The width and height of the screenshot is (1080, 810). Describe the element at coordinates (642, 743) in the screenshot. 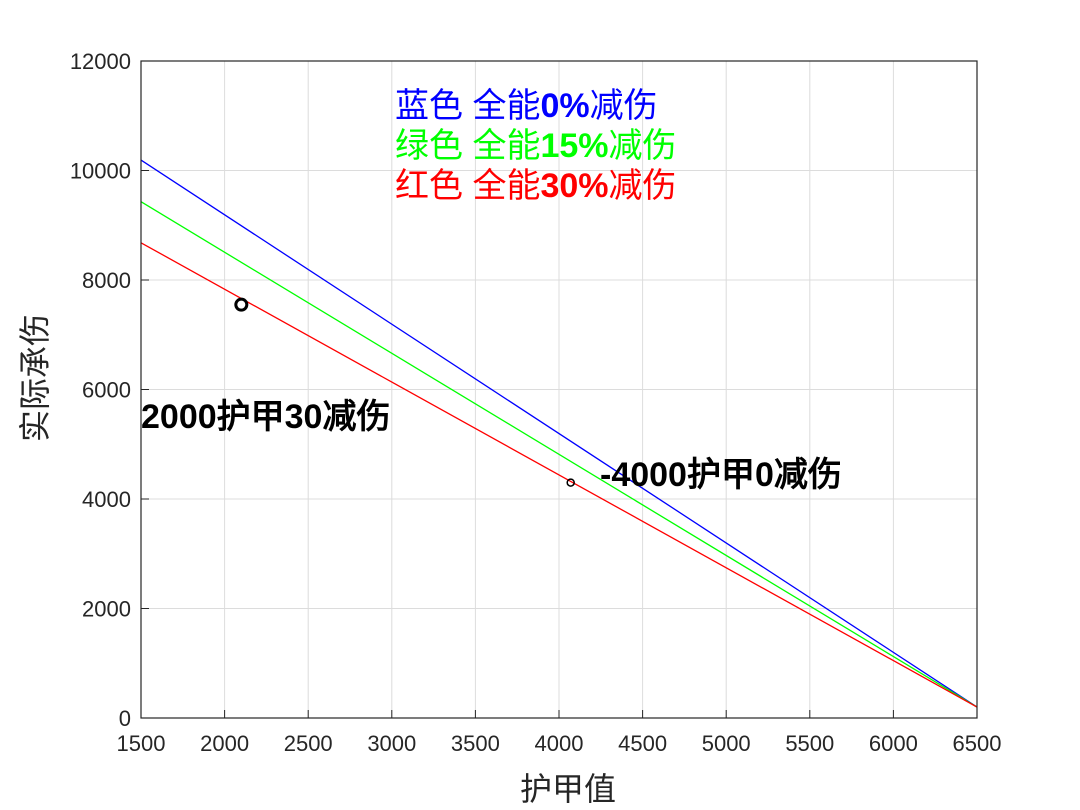

I see `x-tick-label: 4500` at that location.